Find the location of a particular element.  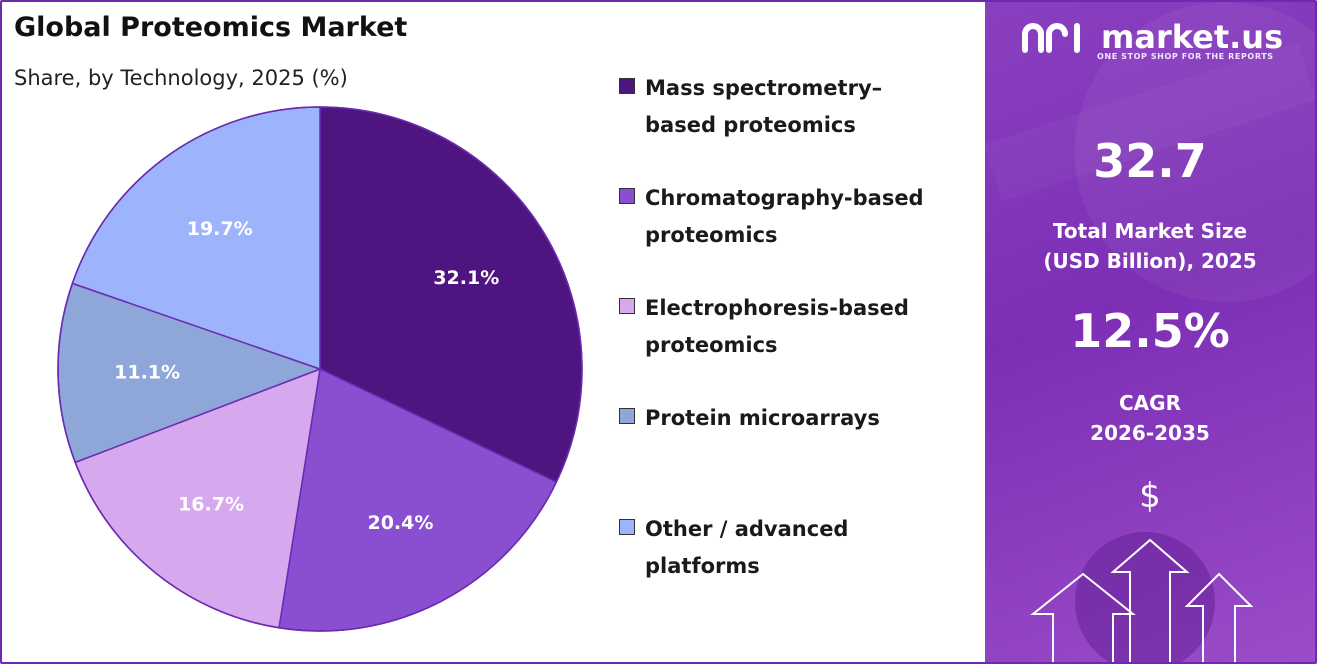

legend-item-chromatography: Chromatography-based proteomics is located at coordinates (797, 217).